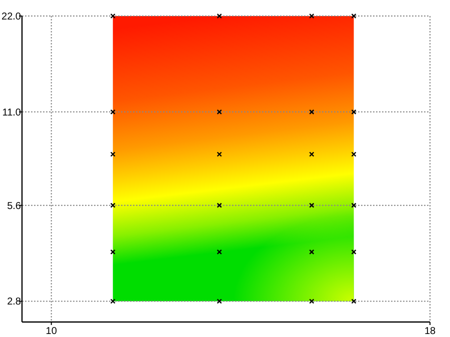 The image size is (450, 337). Describe the element at coordinates (52, 331) in the screenshot. I see `x-tick-label: 10` at that location.